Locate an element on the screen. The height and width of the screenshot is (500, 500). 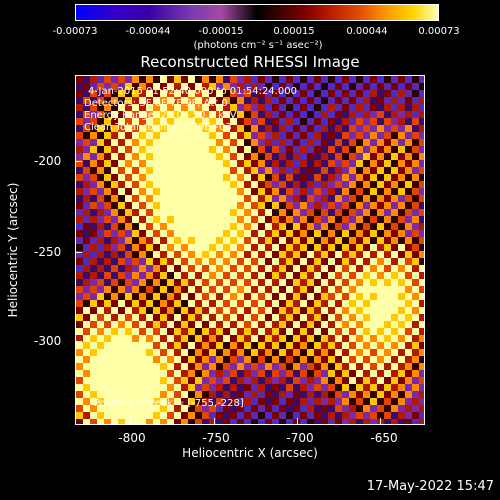
x-tickmark is located at coordinates (297, 421).